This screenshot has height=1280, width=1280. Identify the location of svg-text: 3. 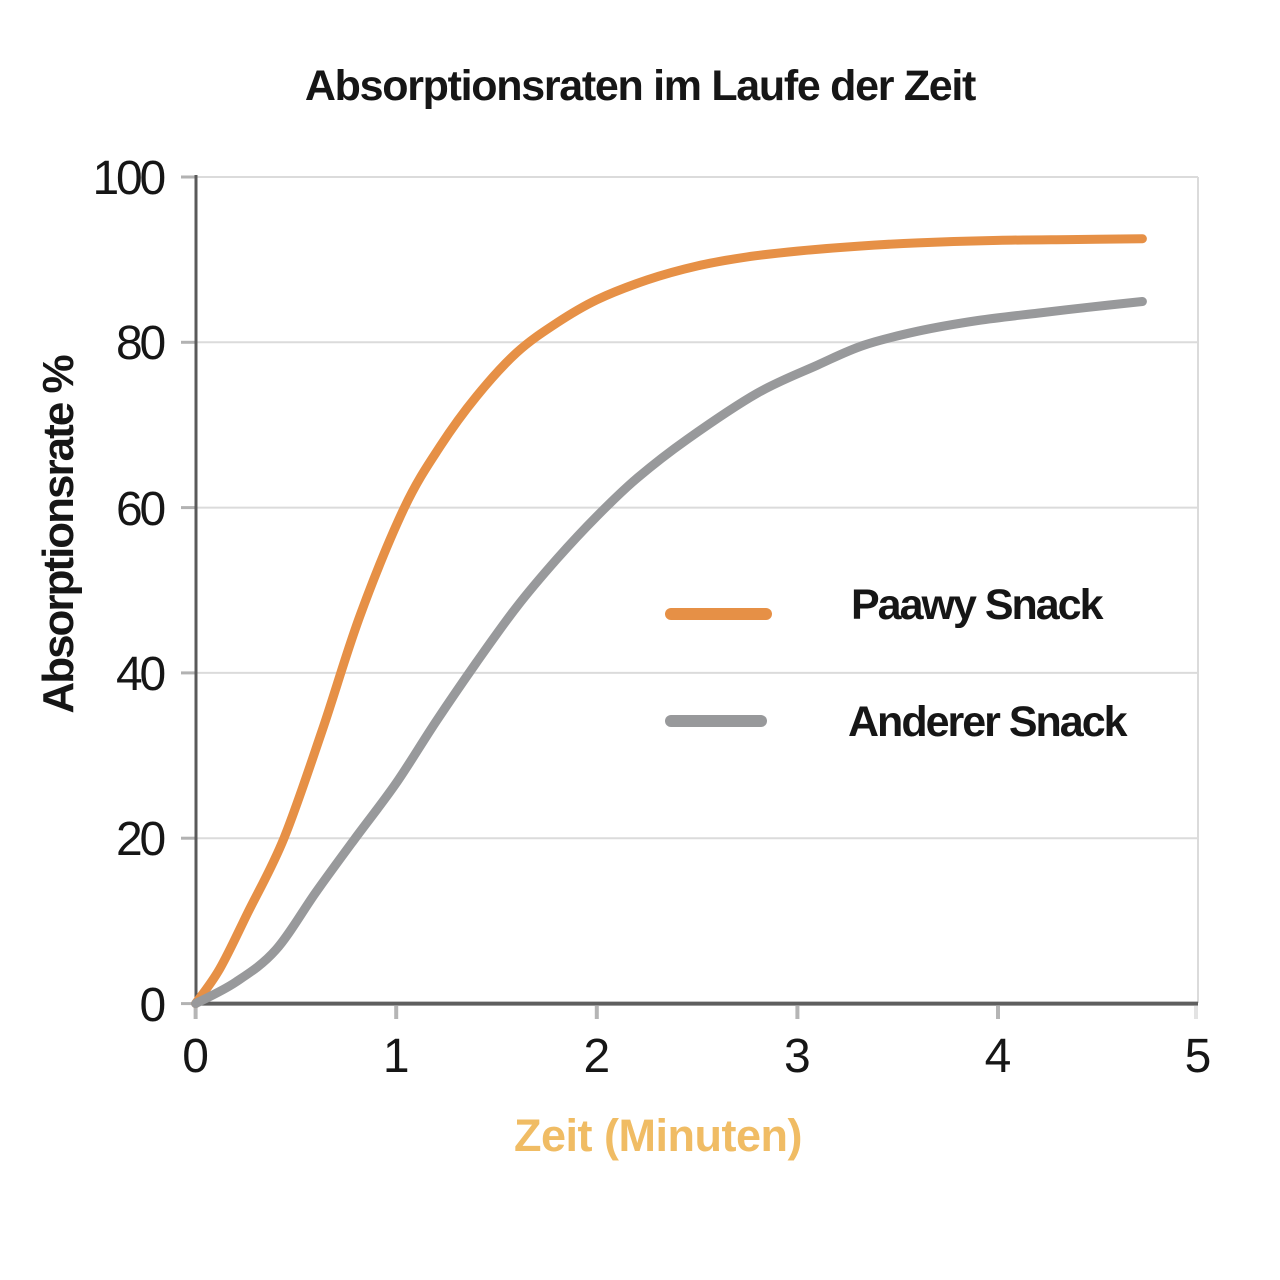
(797, 1056).